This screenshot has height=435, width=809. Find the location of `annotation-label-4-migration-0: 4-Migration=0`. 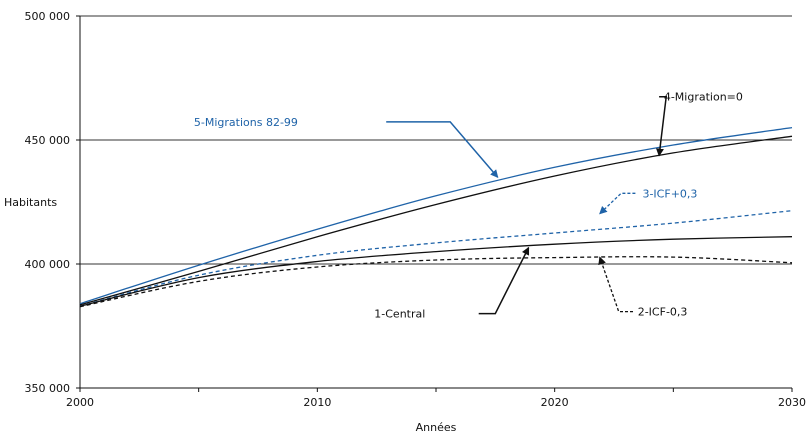

annotation-label-4-migration-0: 4-Migration=0 is located at coordinates (703, 96).